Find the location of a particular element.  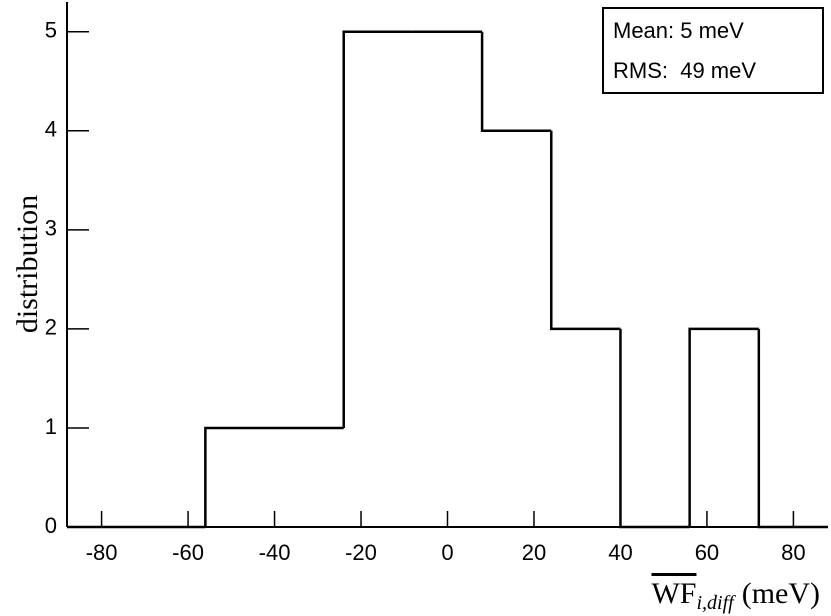

x-axis-label-main: WF is located at coordinates (673, 593).